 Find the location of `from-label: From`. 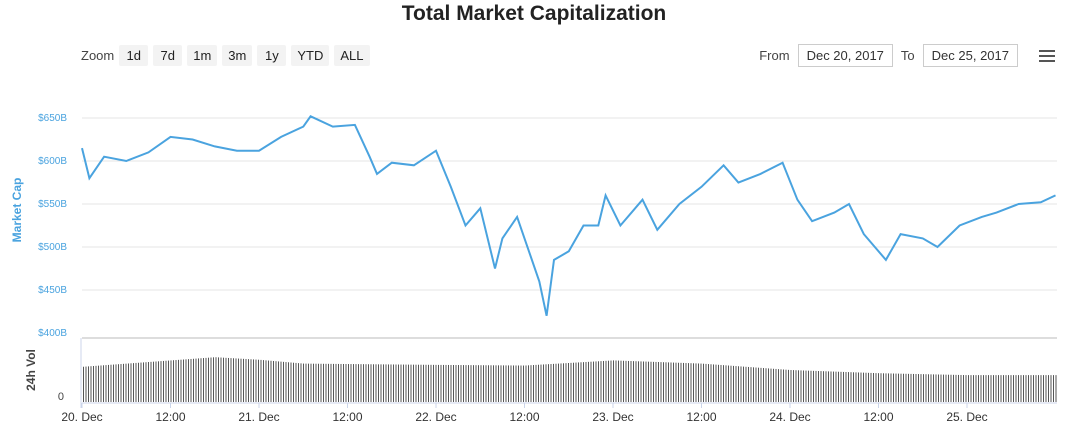

from-label: From is located at coordinates (774, 55).